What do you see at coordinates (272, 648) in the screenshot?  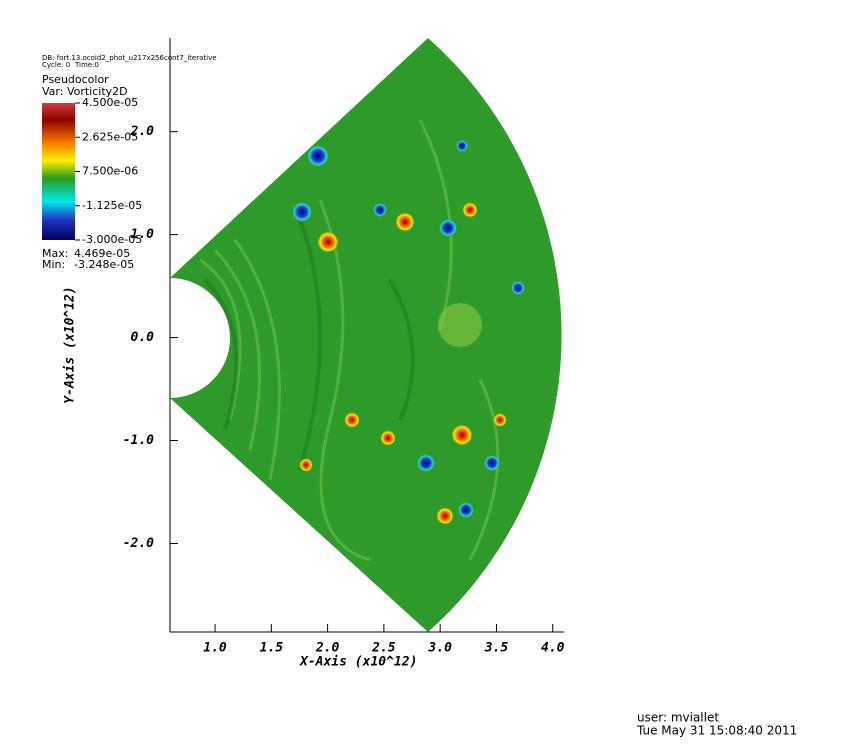 I see `x-tick-label: 1.5` at bounding box center [272, 648].